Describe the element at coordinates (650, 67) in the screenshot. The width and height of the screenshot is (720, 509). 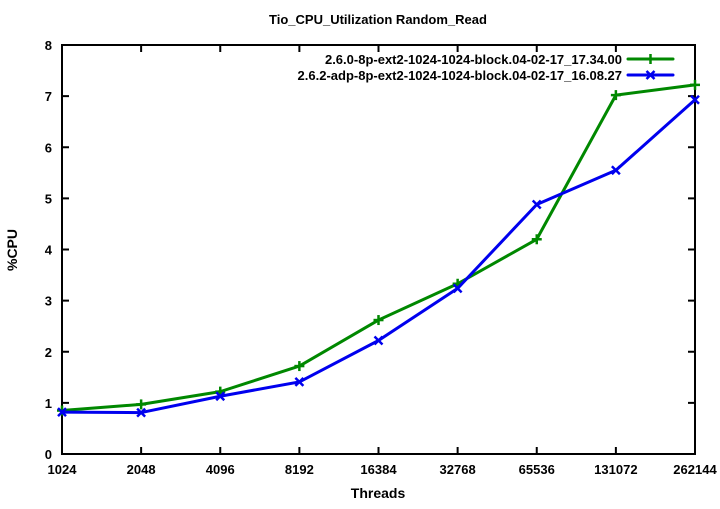
I see `legend-sample-lines` at that location.